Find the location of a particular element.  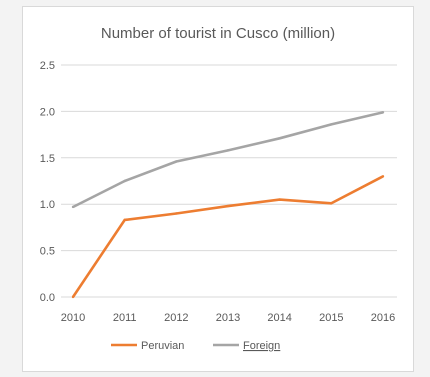

x-tick-label: 2012 is located at coordinates (176, 318).